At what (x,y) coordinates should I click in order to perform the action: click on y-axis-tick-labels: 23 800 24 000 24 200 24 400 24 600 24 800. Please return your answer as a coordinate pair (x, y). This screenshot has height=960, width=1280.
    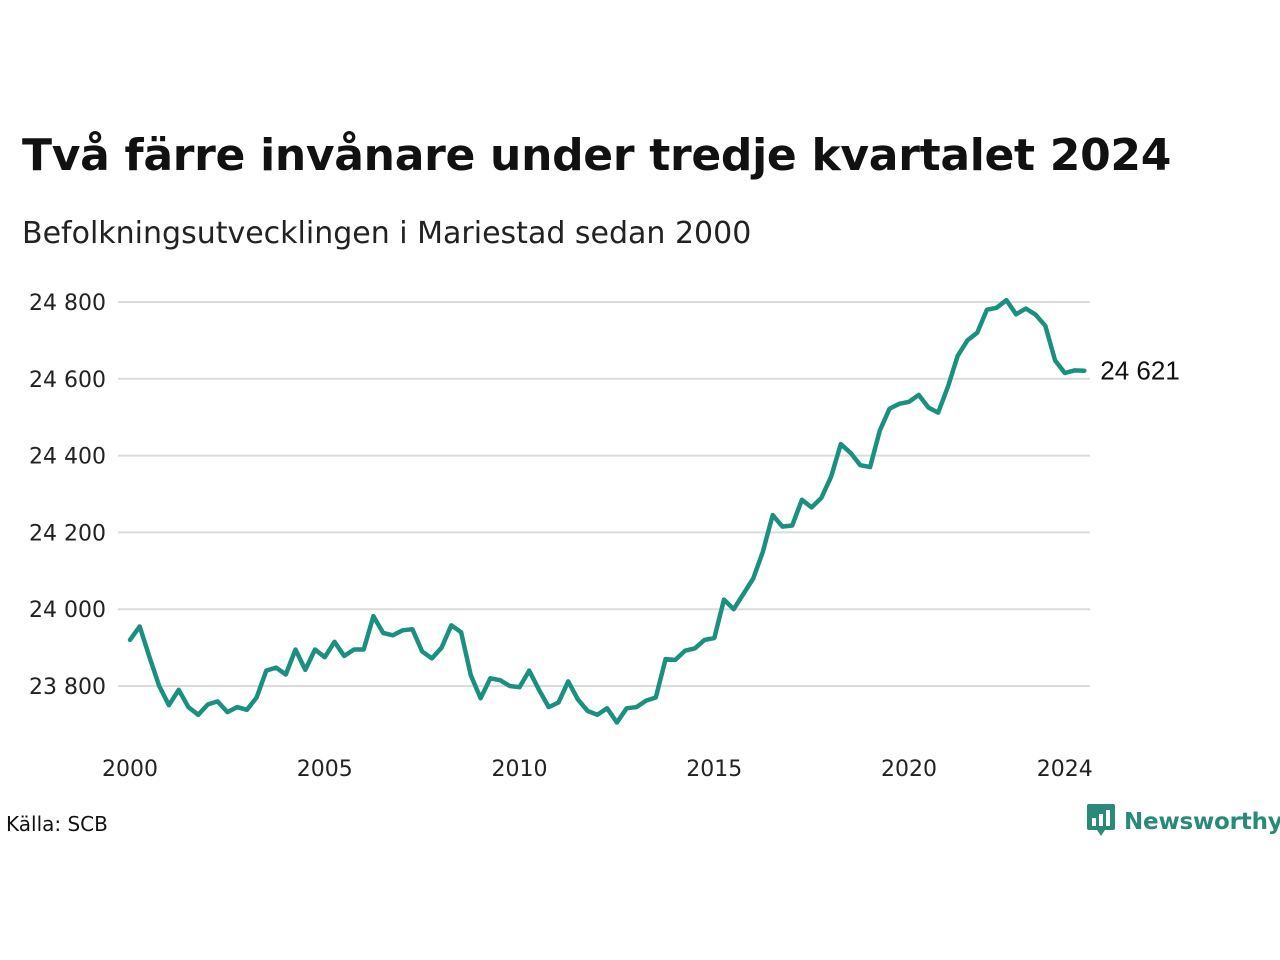
    Looking at the image, I should click on (67, 495).